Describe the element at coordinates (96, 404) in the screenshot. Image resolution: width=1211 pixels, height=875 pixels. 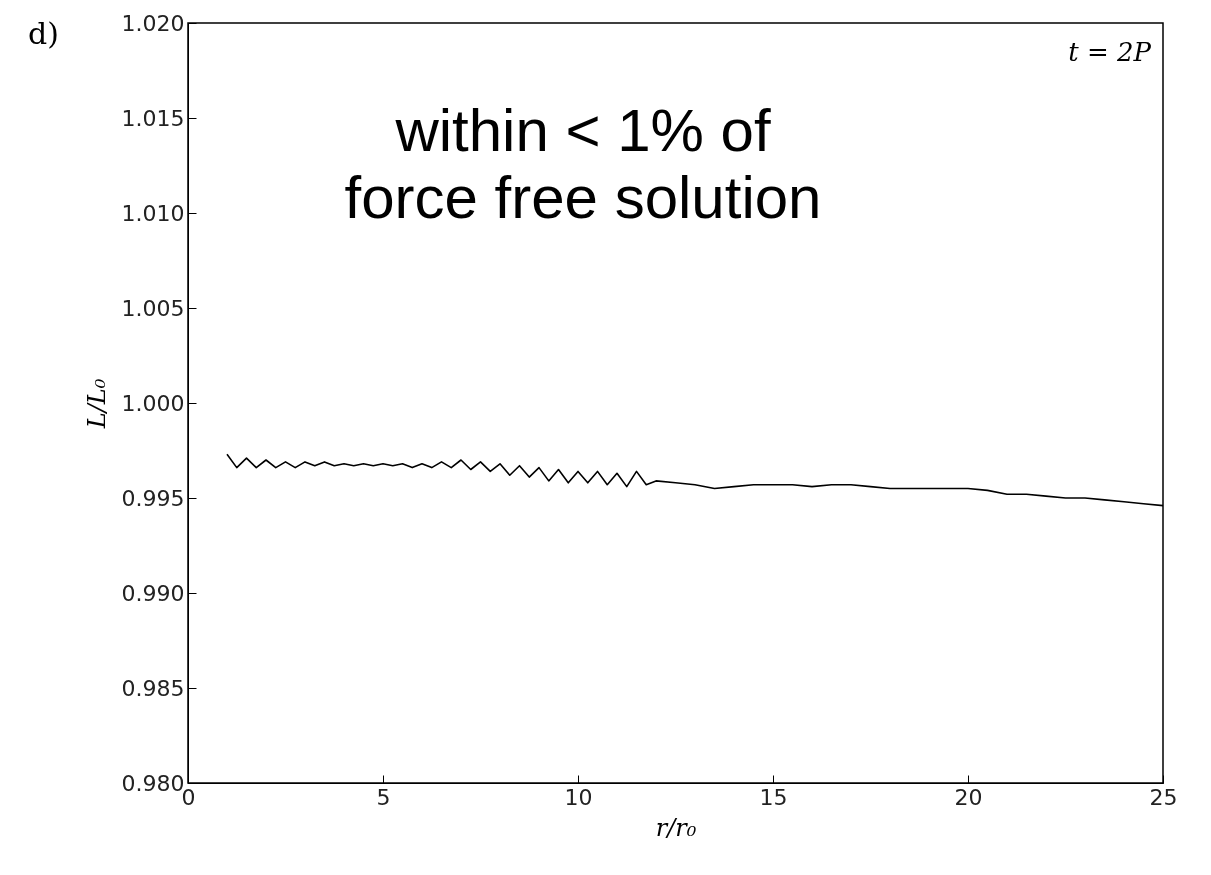
I see `y-axis-title: L/L₀` at that location.